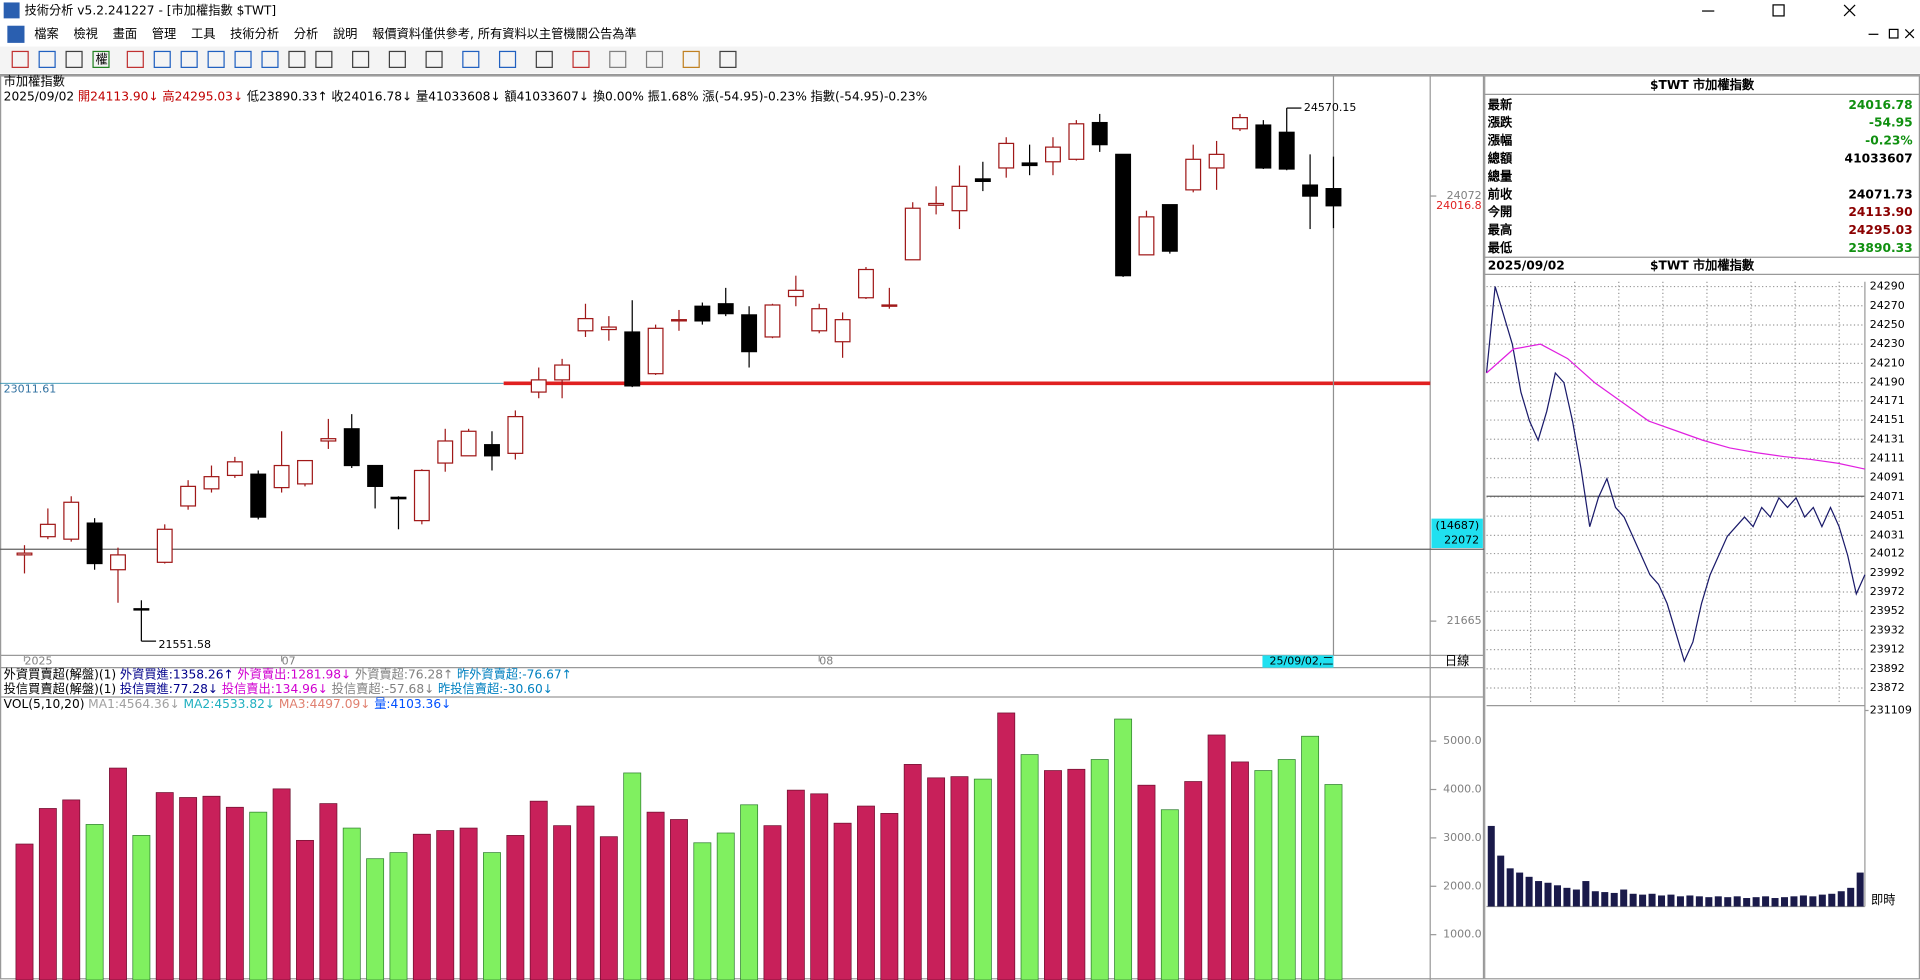 The image size is (1920, 980). What do you see at coordinates (1462, 740) in the screenshot?
I see `volume-y-tick-label: 5000.0` at bounding box center [1462, 740].